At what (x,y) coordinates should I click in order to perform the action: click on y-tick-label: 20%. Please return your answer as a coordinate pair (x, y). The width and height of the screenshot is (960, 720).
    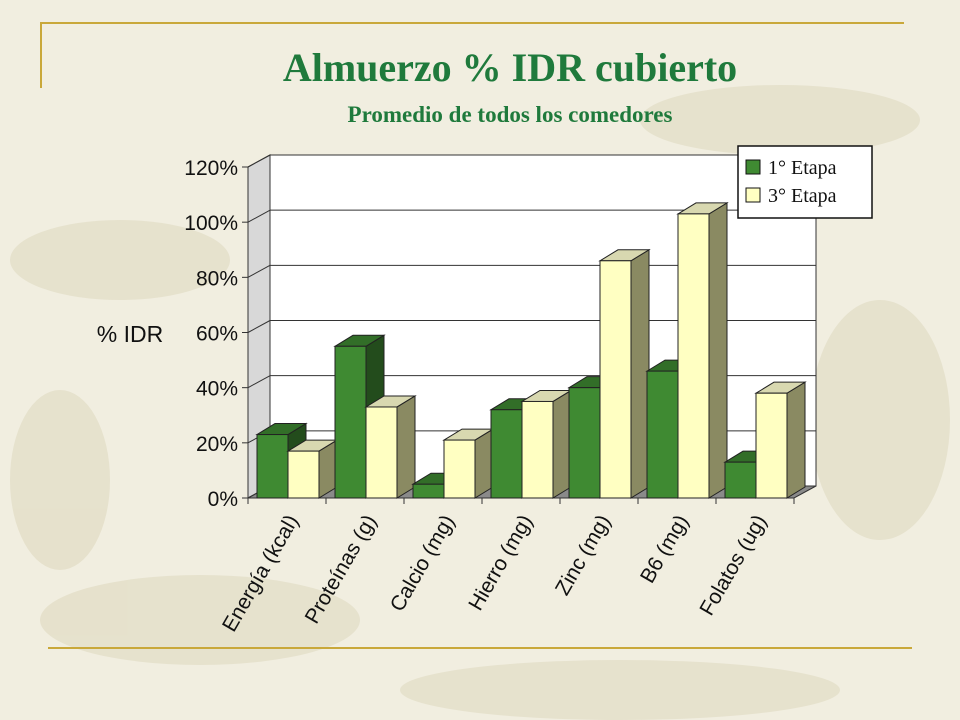
    Looking at the image, I should click on (217, 444).